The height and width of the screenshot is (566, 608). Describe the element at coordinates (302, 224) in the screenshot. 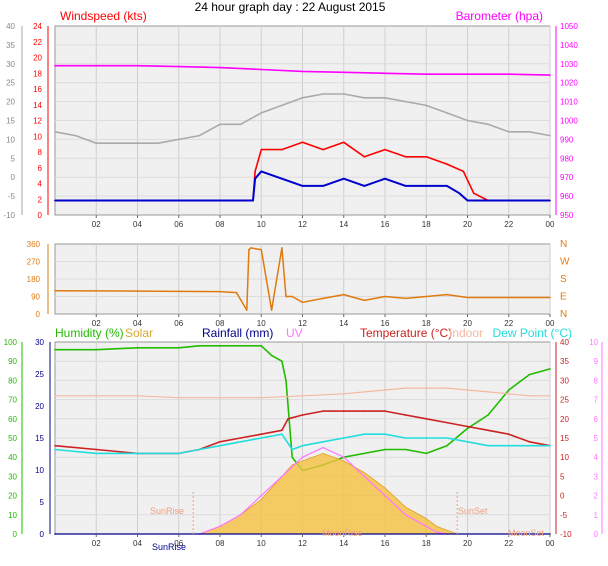

I see `x-tick-label: 12` at that location.